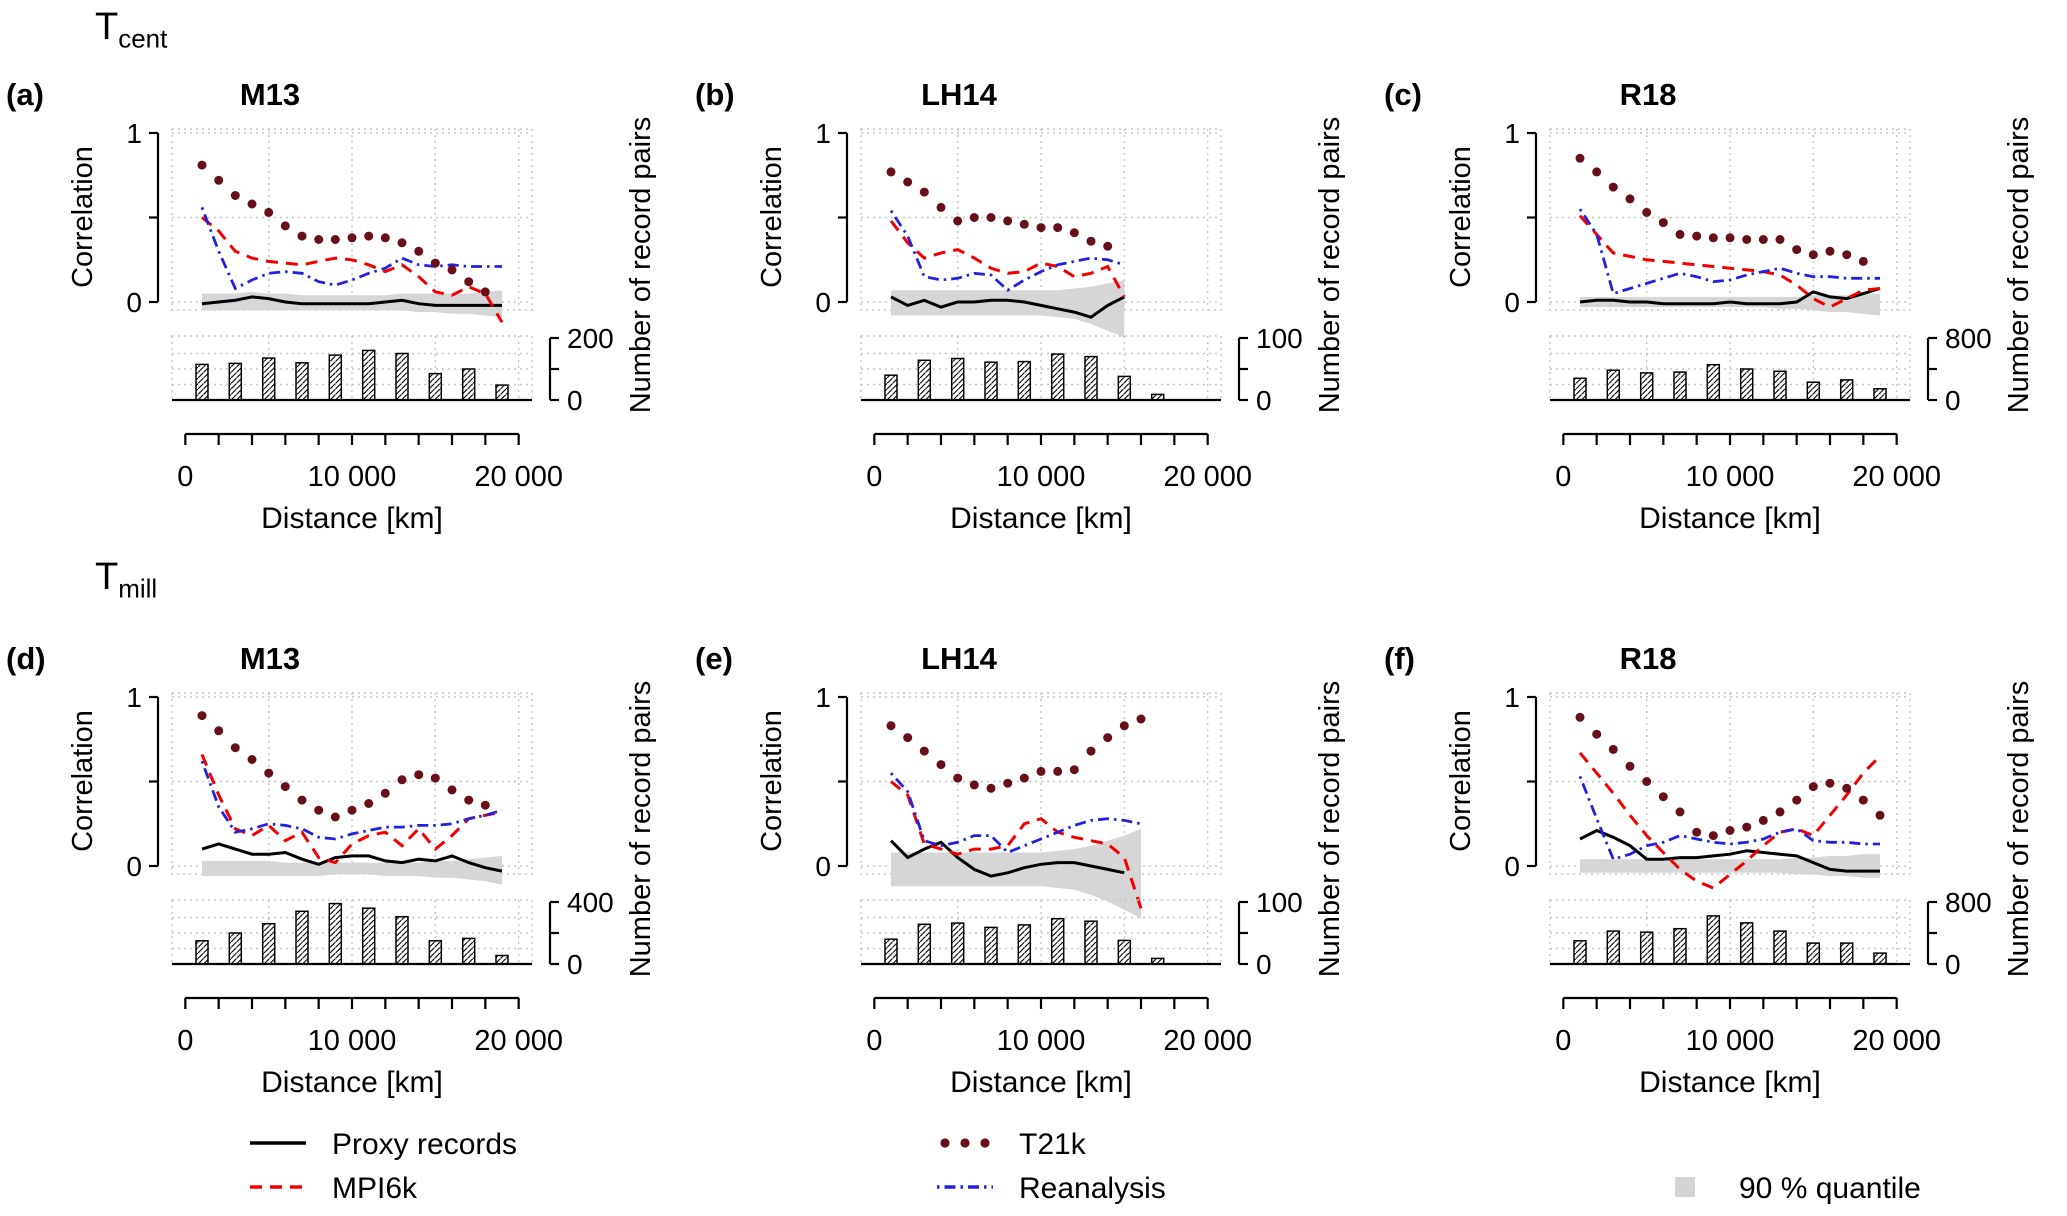  I want to click on legend-item-proxy-records: Proxy records, so click(382, 1145).